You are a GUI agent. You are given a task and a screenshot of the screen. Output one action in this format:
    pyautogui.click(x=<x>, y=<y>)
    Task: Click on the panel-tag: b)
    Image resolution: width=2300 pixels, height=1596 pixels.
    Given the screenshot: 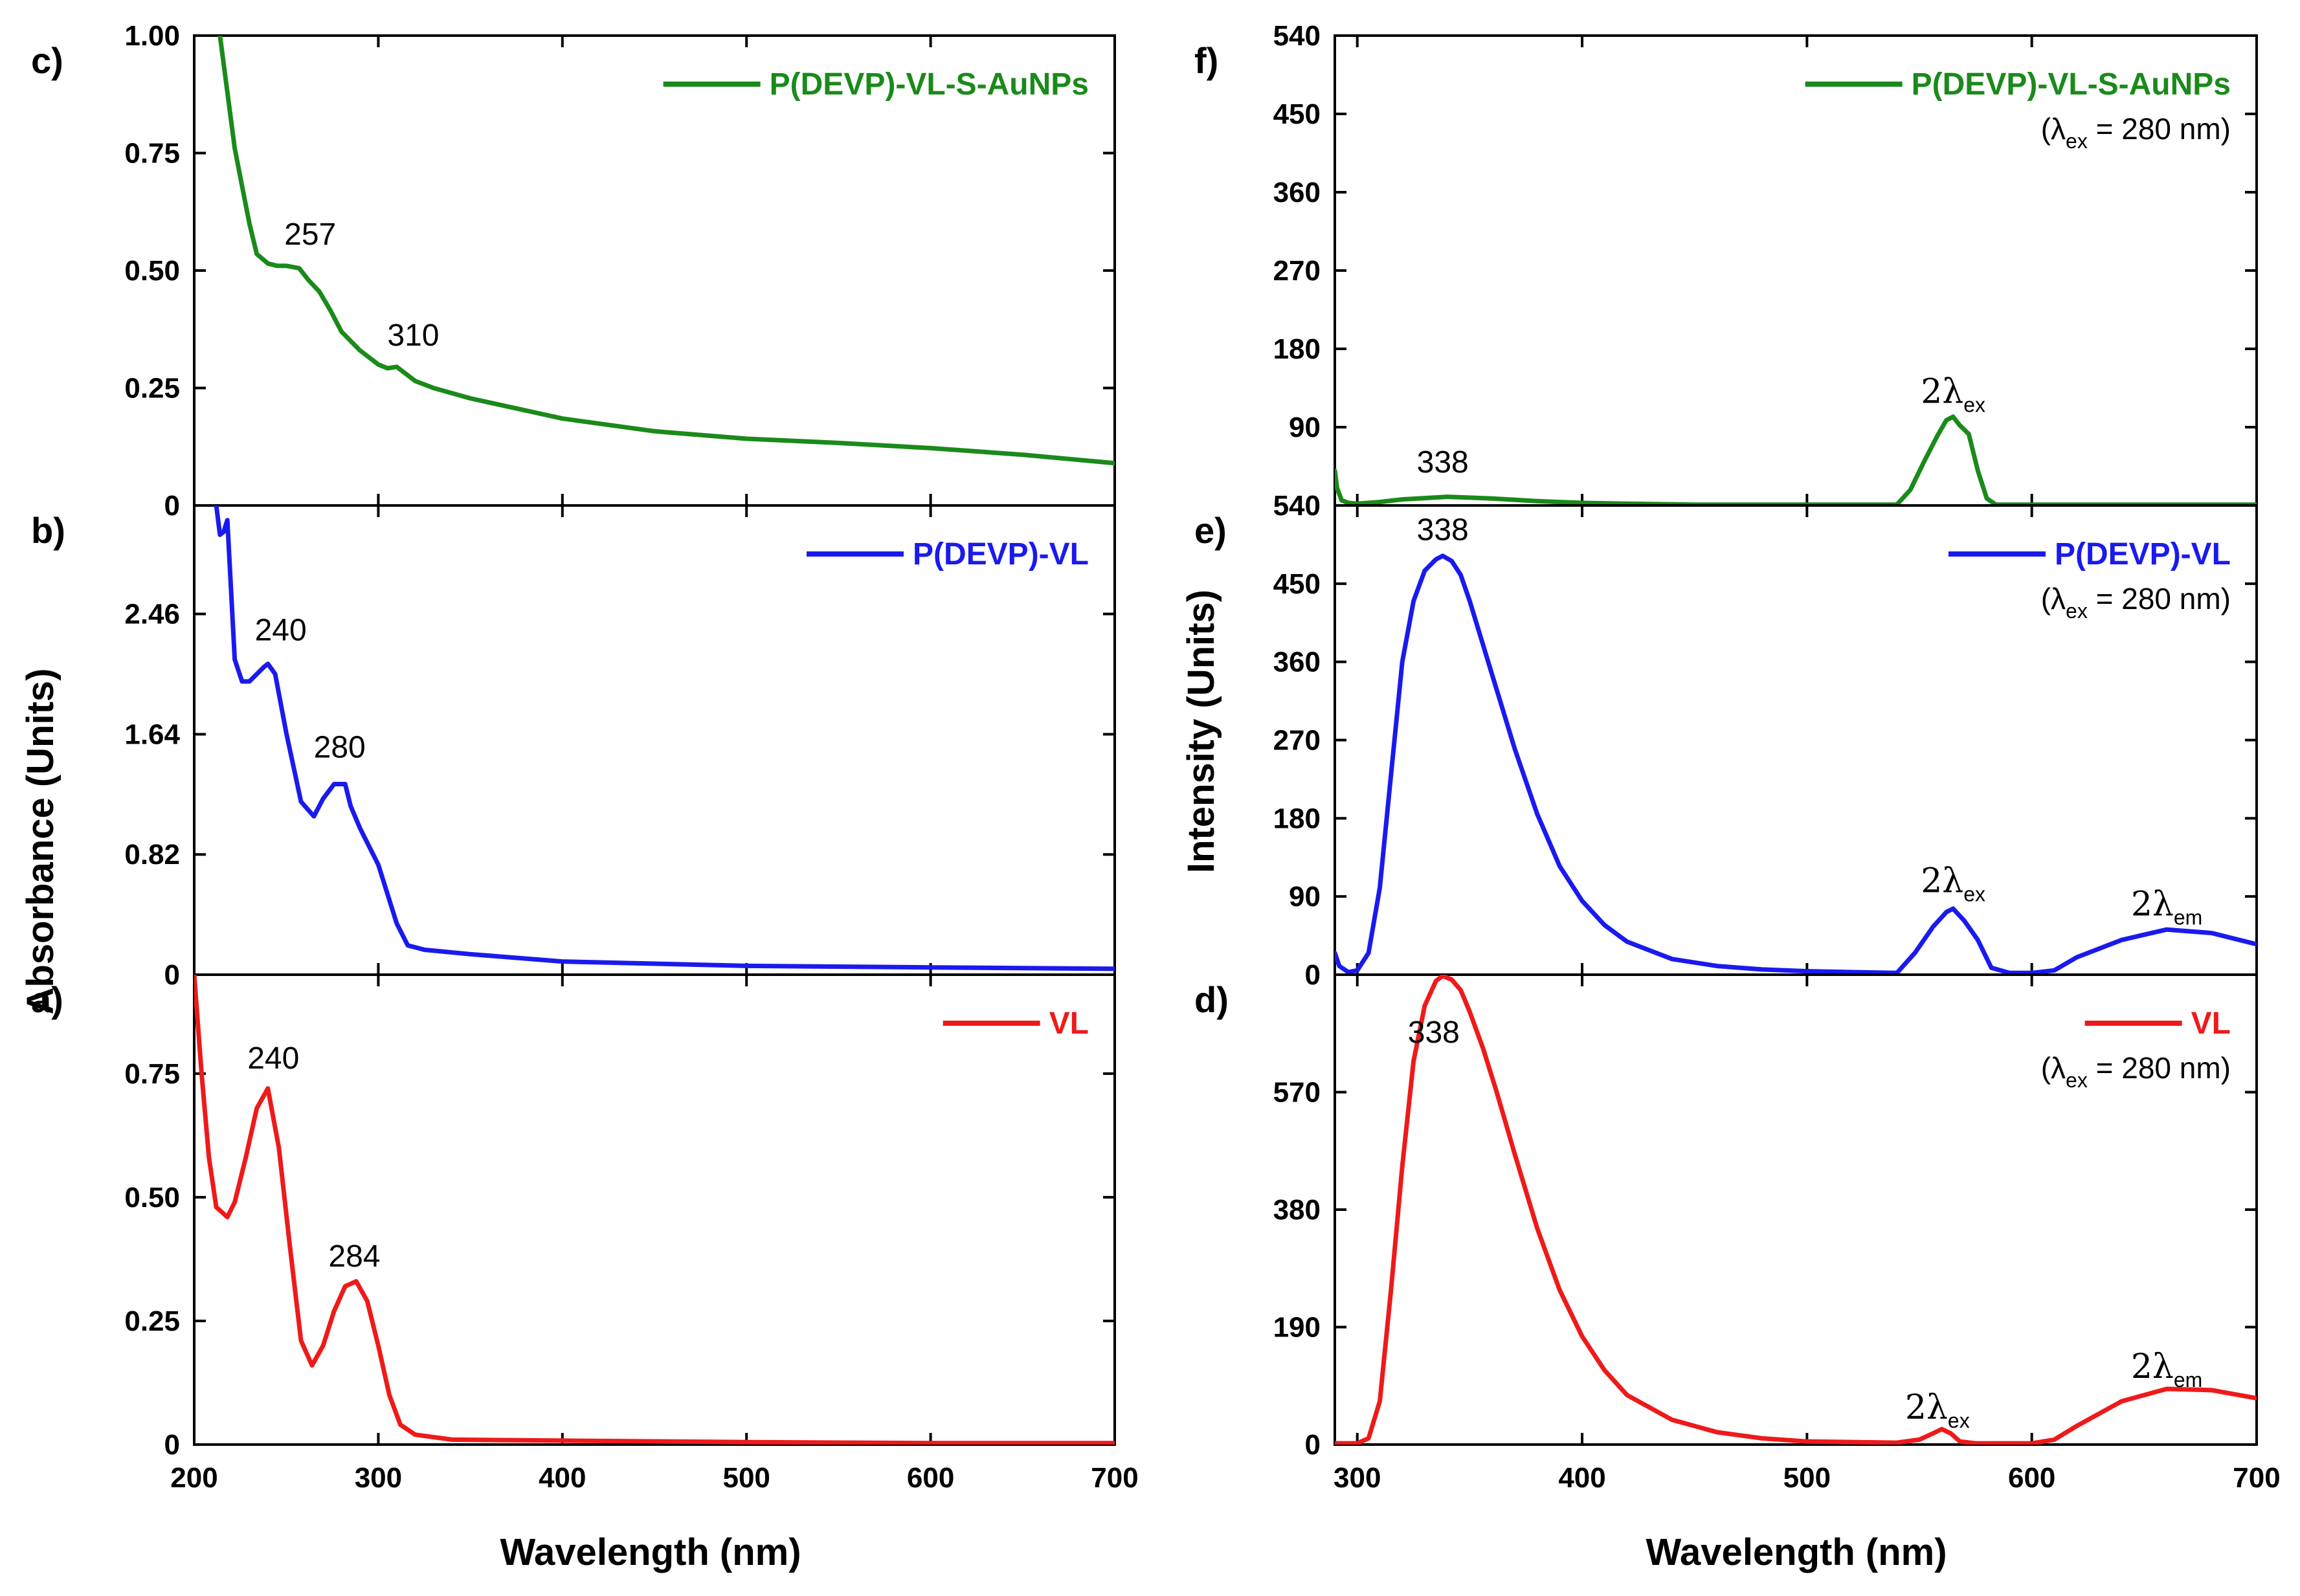 What is the action you would take?
    pyautogui.click(x=48, y=530)
    